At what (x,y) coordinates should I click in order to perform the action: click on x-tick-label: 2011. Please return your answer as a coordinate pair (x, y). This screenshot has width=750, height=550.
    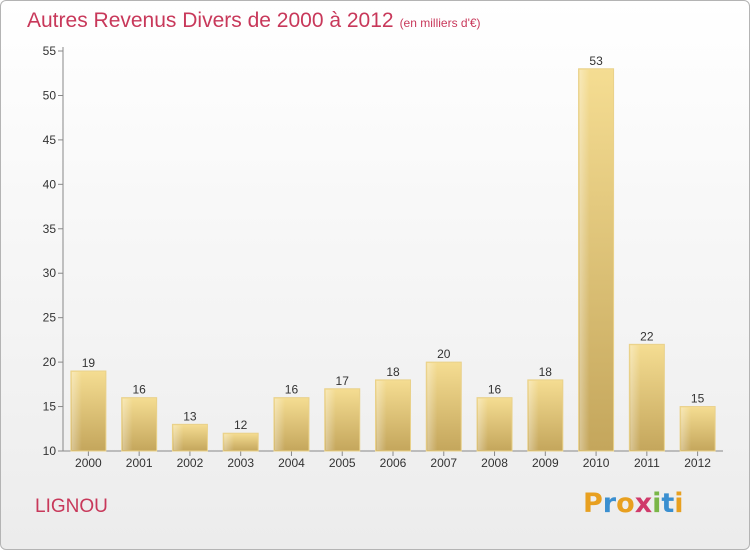
    Looking at the image, I should click on (647, 463).